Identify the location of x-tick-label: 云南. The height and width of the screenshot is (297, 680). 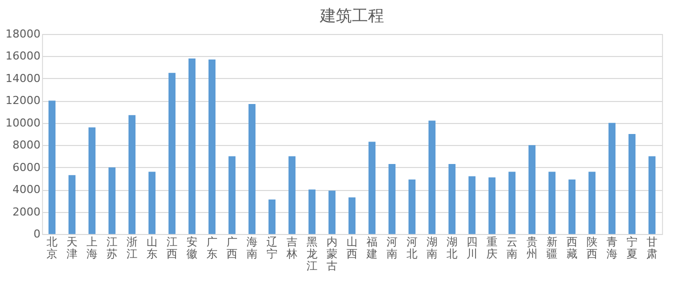
(512, 248).